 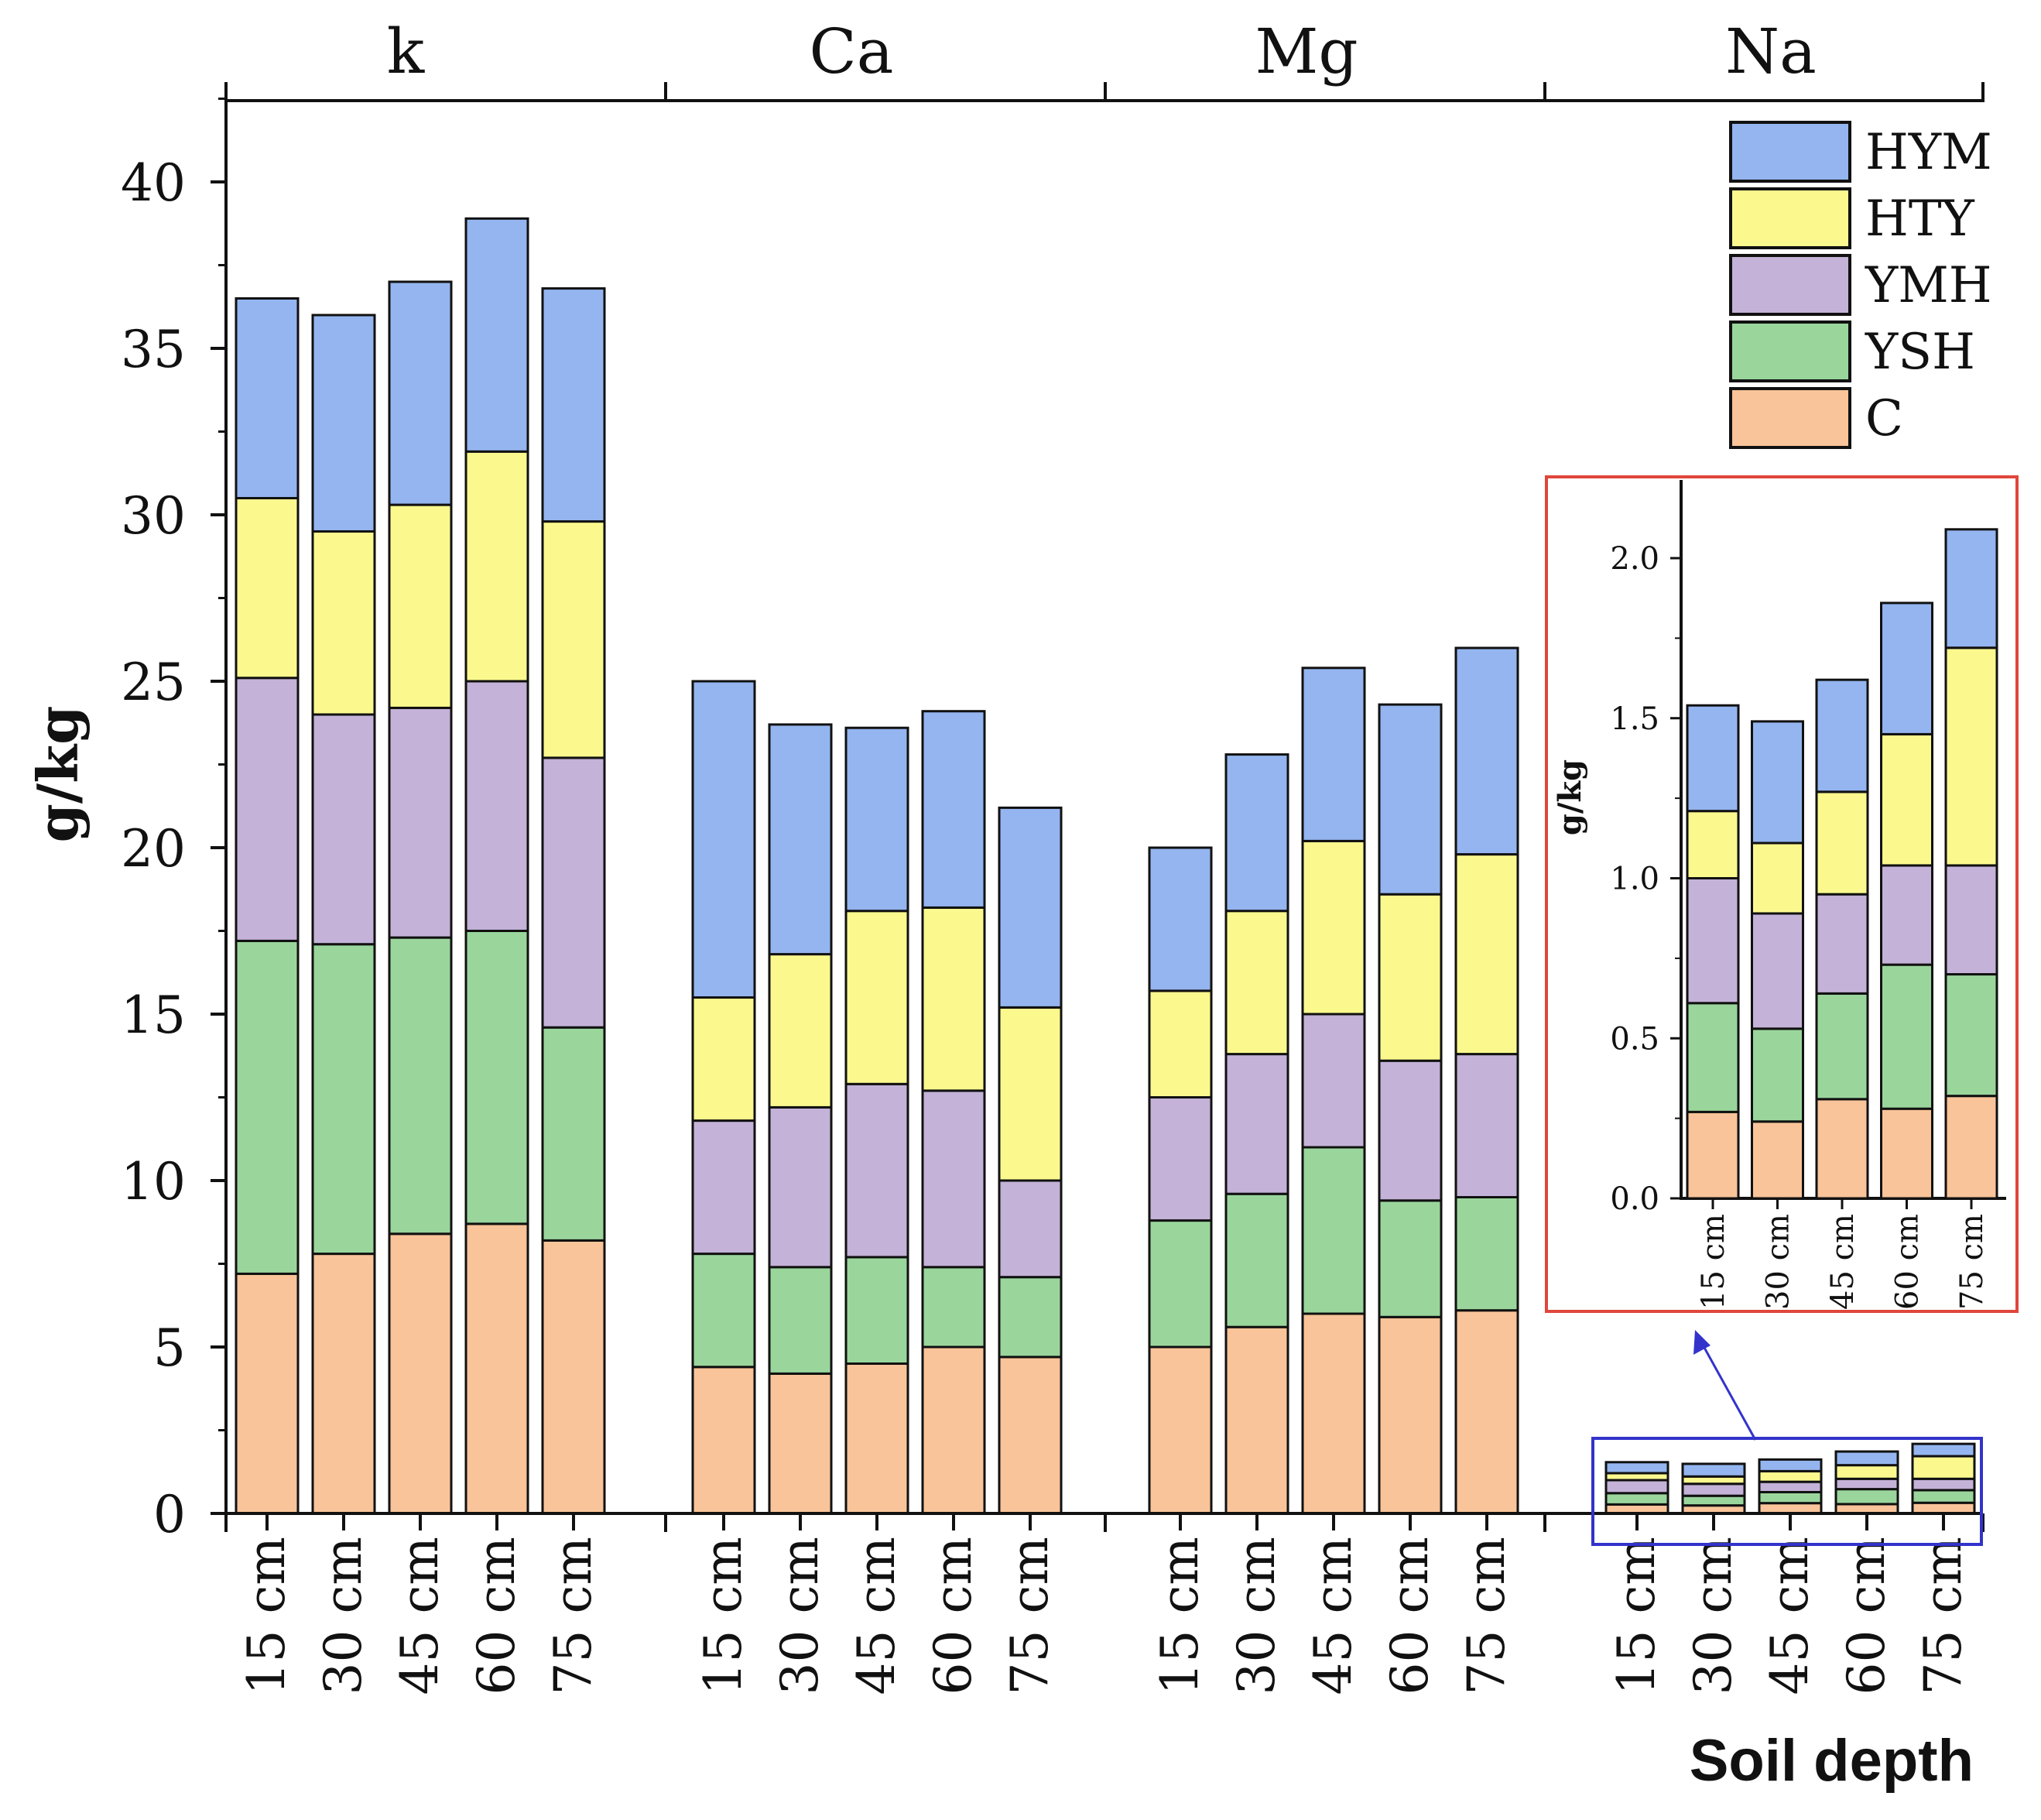 I want to click on y-tick-label: 0, so click(x=169, y=1515).